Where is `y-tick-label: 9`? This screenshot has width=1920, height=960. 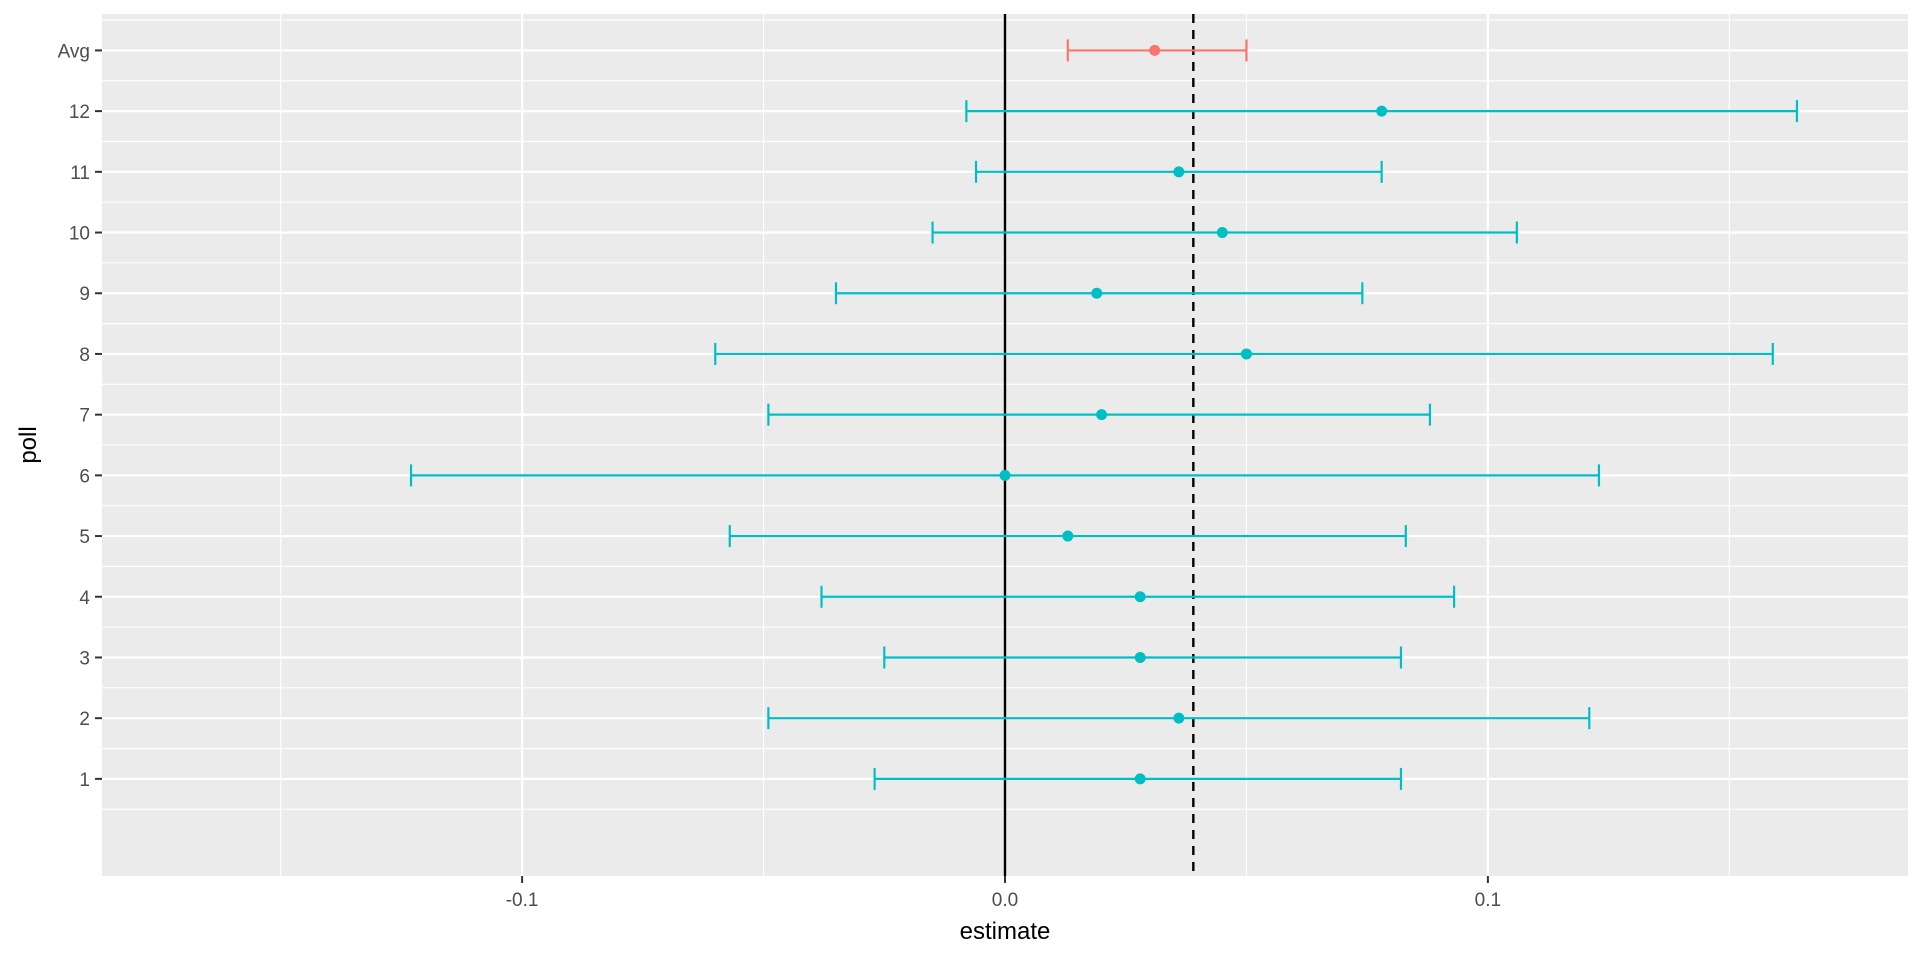 y-tick-label: 9 is located at coordinates (84, 294).